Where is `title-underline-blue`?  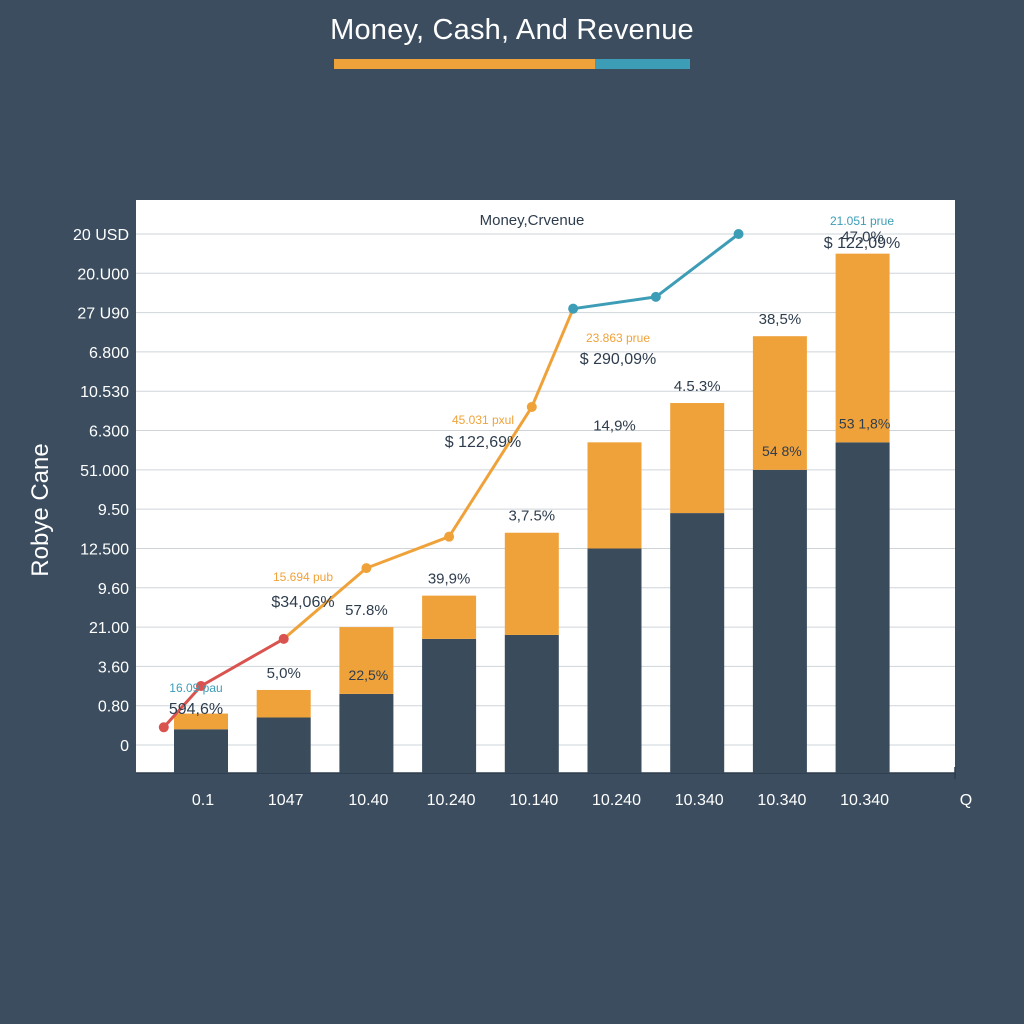 title-underline-blue is located at coordinates (642, 64).